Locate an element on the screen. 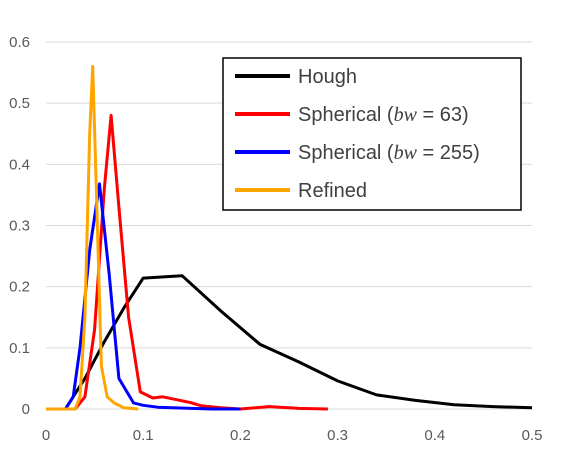 This screenshot has height=459, width=571. y-tick-label: 0 is located at coordinates (26, 409).